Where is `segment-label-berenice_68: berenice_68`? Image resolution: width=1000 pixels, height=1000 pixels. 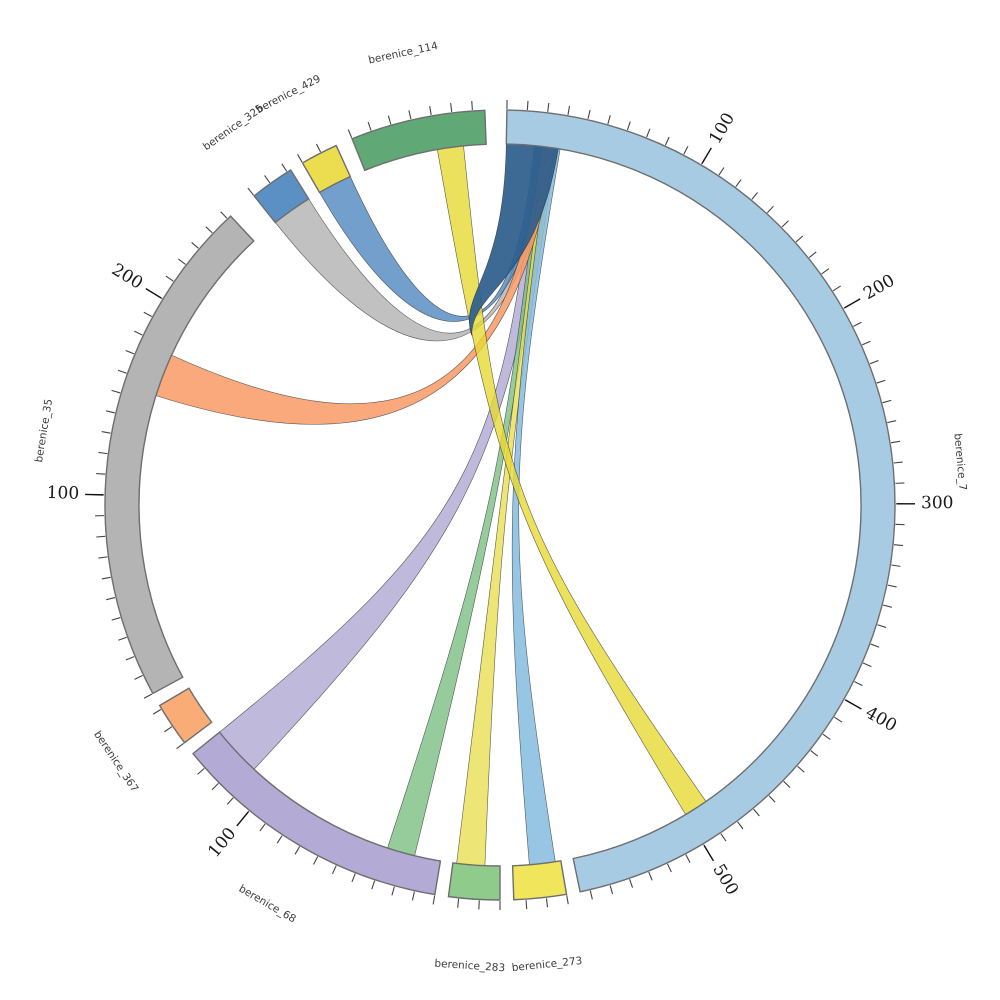 segment-label-berenice_68: berenice_68 is located at coordinates (267, 904).